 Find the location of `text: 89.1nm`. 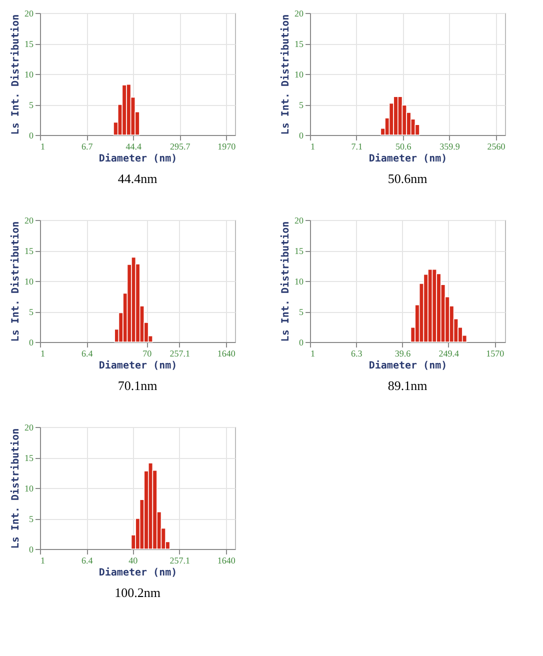

text: 89.1nm is located at coordinates (408, 385).